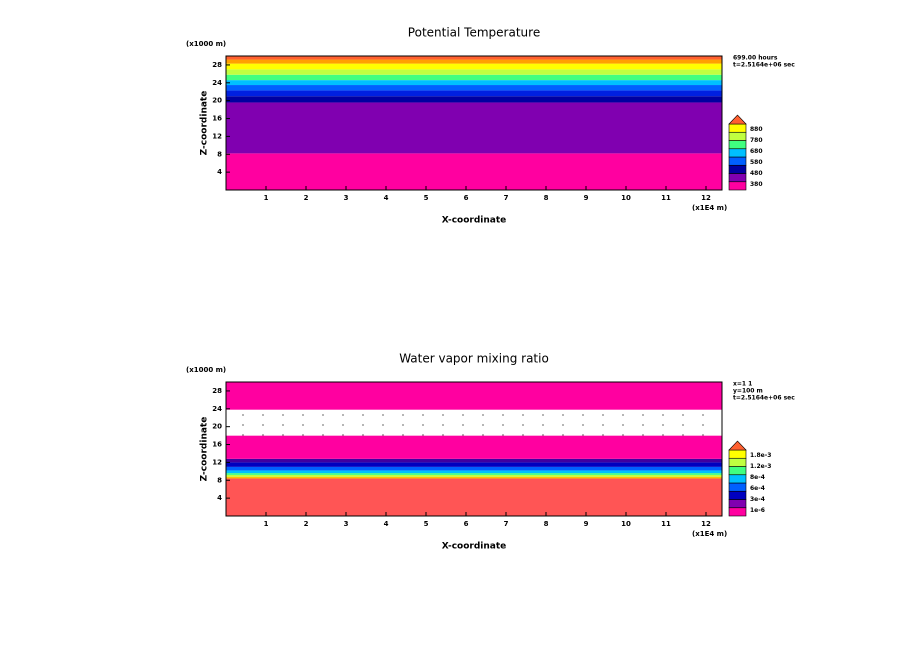 The width and height of the screenshot is (904, 654). Describe the element at coordinates (756, 184) in the screenshot. I see `colorbar-label: 380` at that location.